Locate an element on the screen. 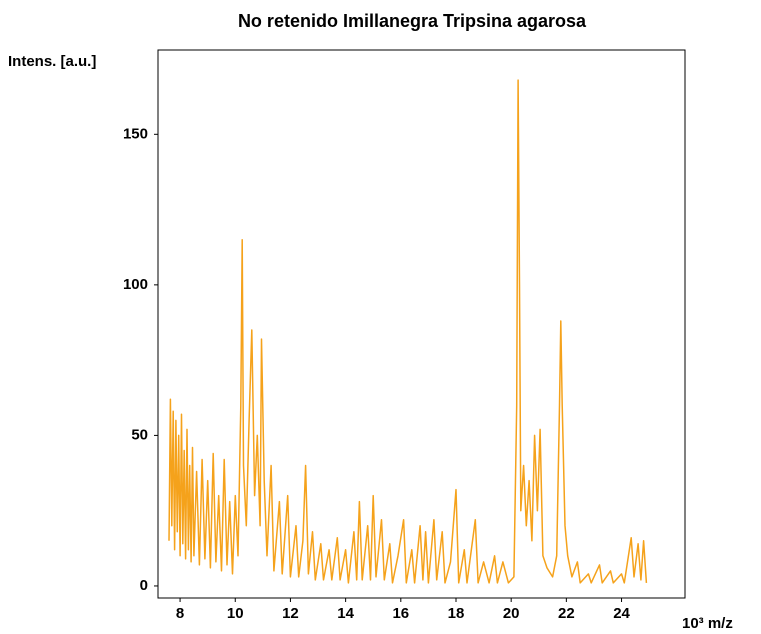 The height and width of the screenshot is (634, 761). y-tick-label: 50 is located at coordinates (139, 434).